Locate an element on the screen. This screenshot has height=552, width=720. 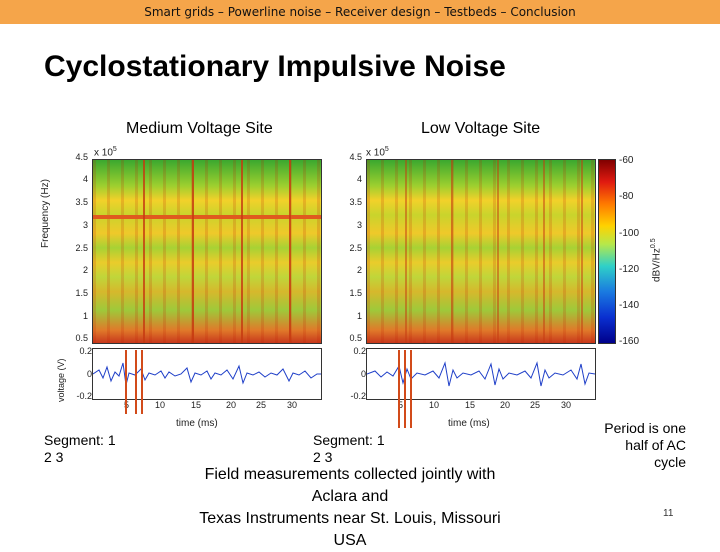
left-waveform-plot is located at coordinates (207, 374).